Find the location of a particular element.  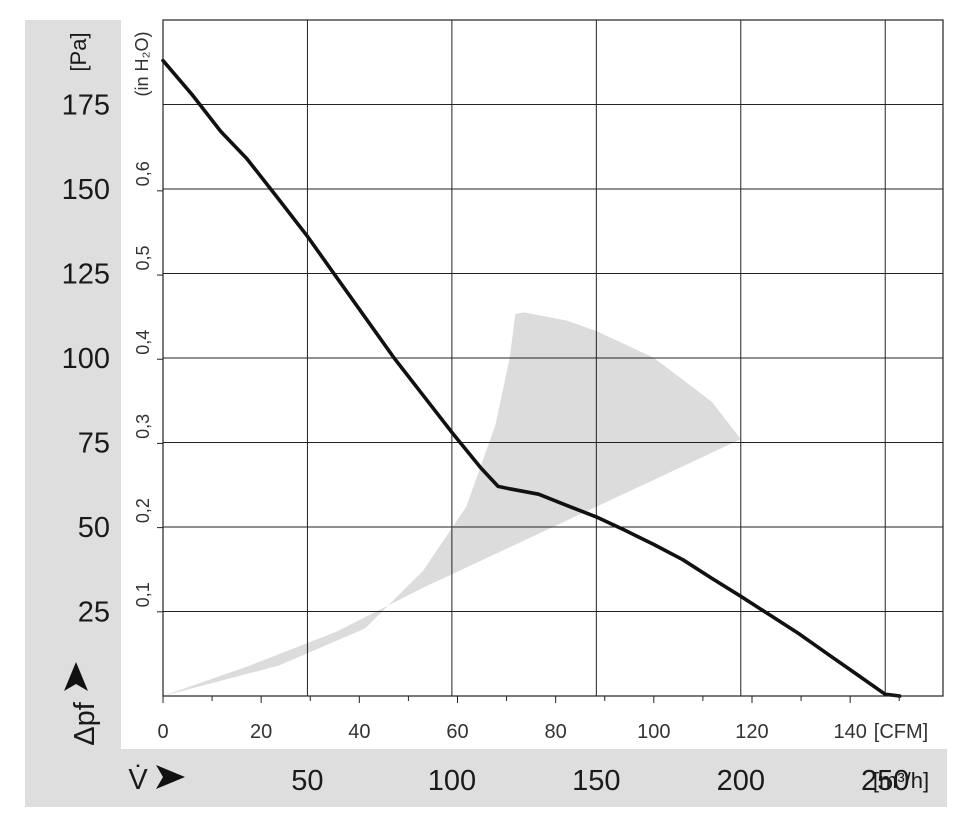

y-tick-label-pa: 25 is located at coordinates (94, 613).